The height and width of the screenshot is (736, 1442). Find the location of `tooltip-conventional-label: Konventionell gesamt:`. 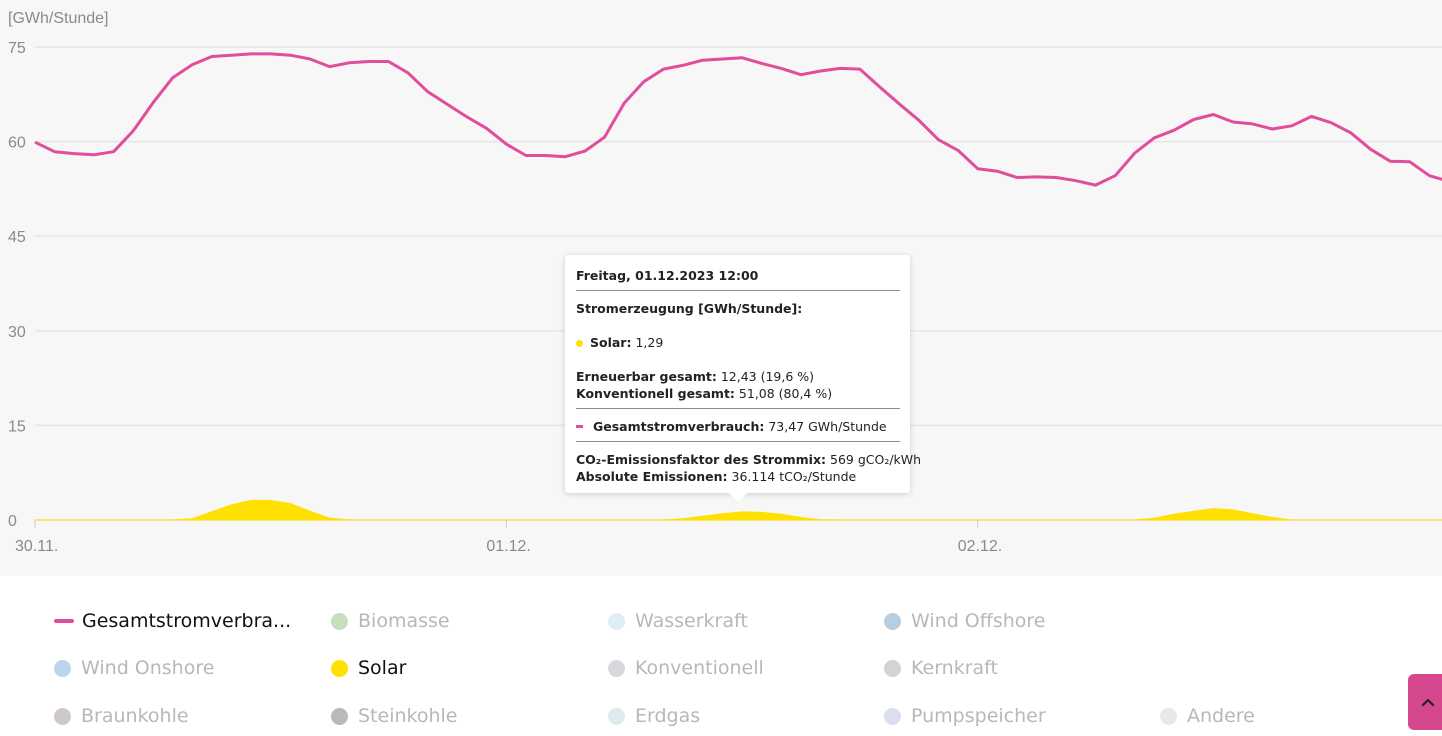

tooltip-conventional-label: Konventionell gesamt: is located at coordinates (655, 393).